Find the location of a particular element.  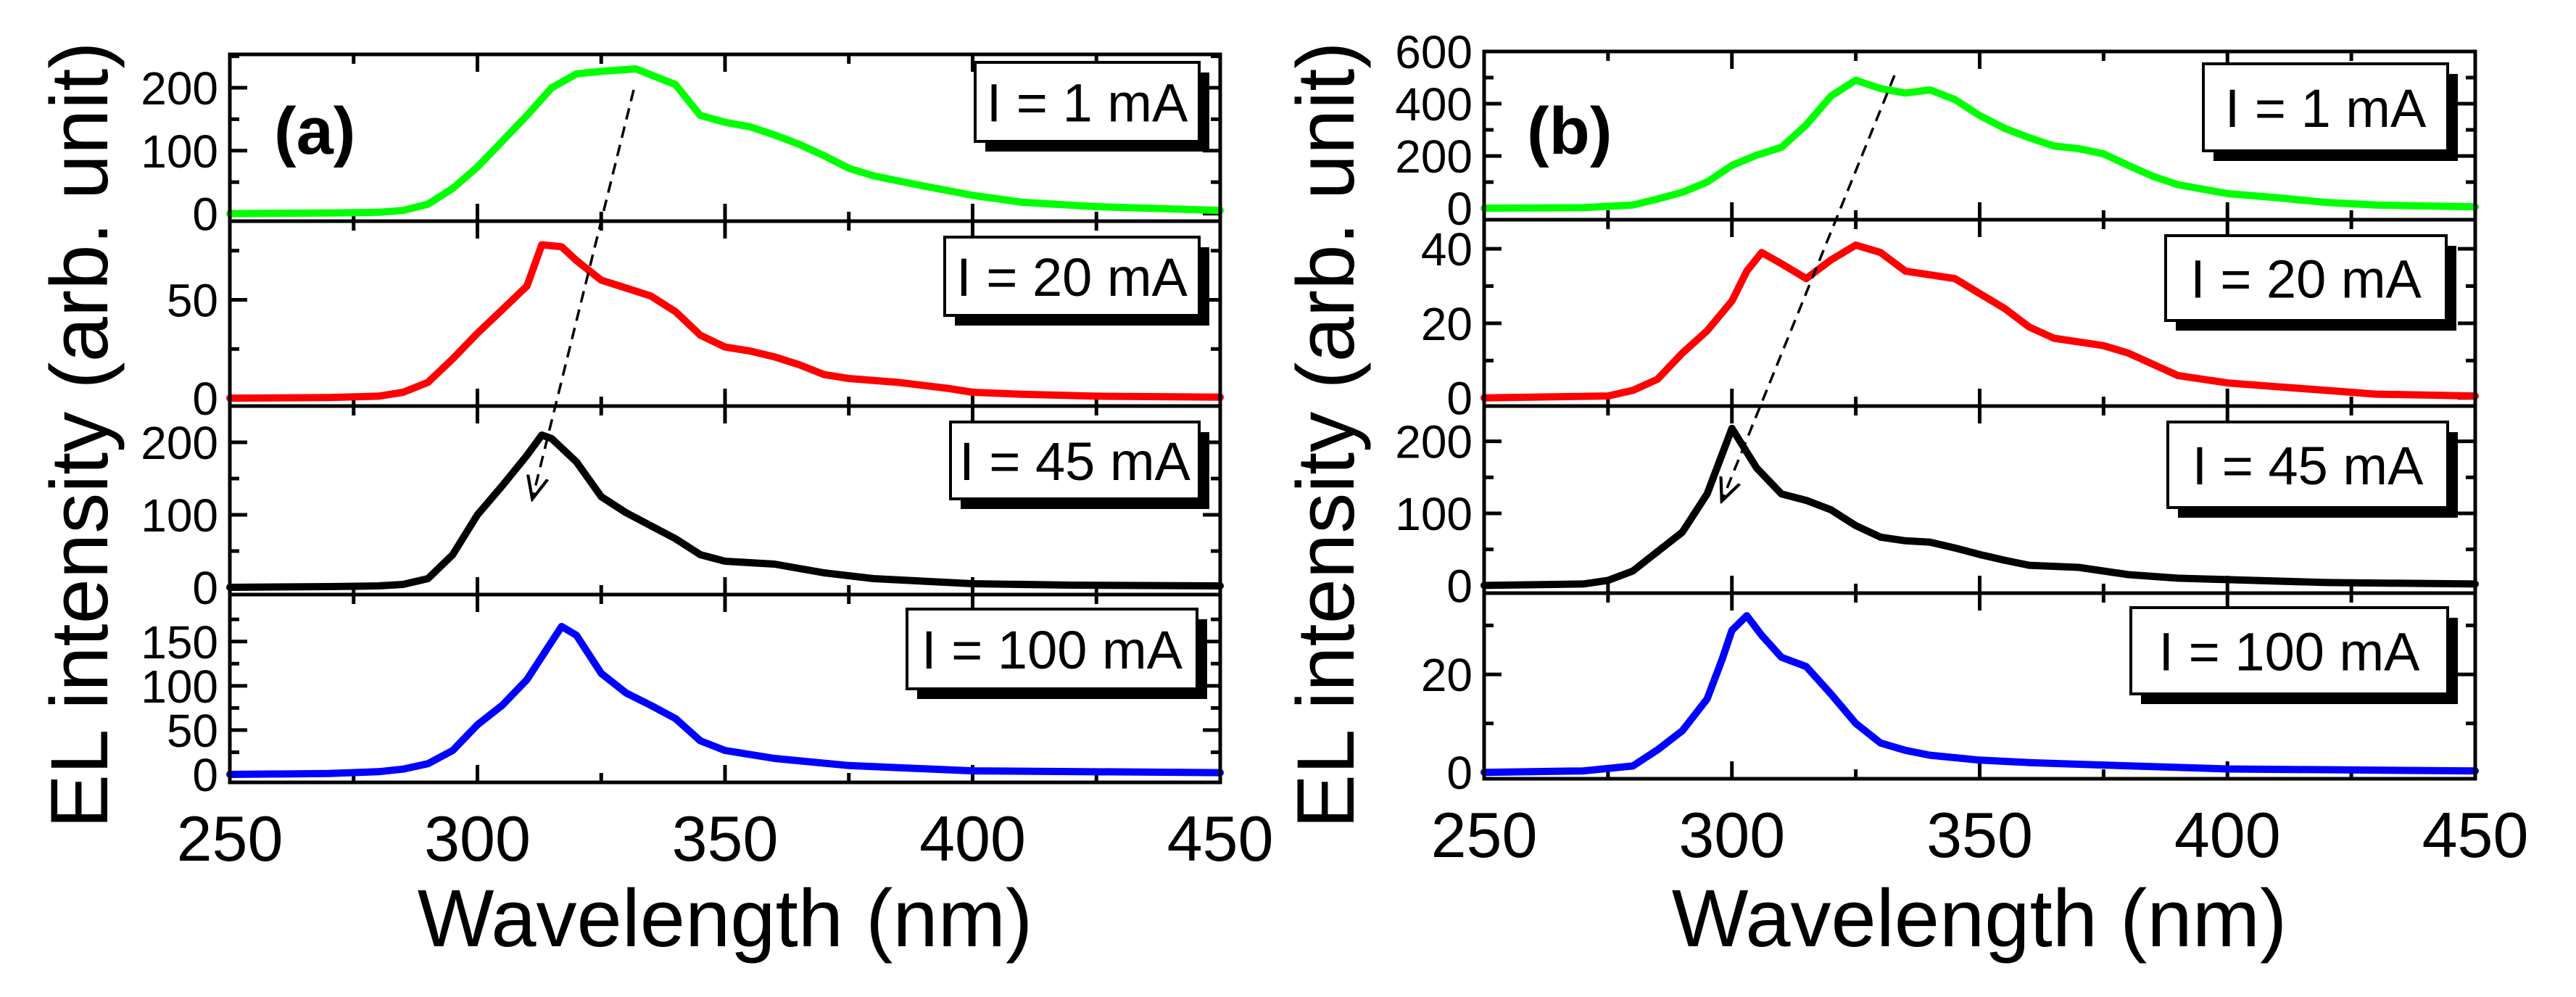

subplot-2: 0 50 I = 20 mA is located at coordinates (695, 322).